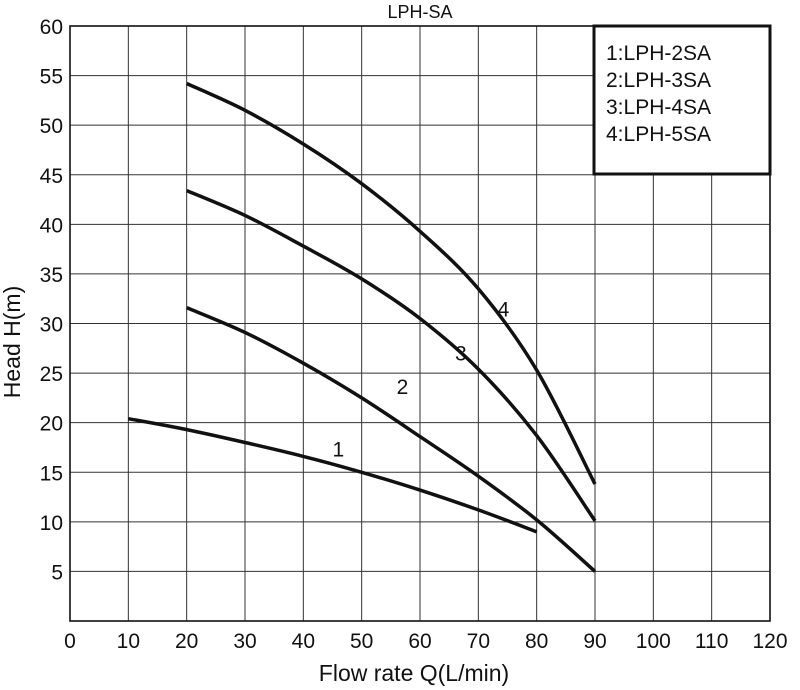 This screenshot has width=800, height=690. I want to click on y-tick-label: 55, so click(51, 77).